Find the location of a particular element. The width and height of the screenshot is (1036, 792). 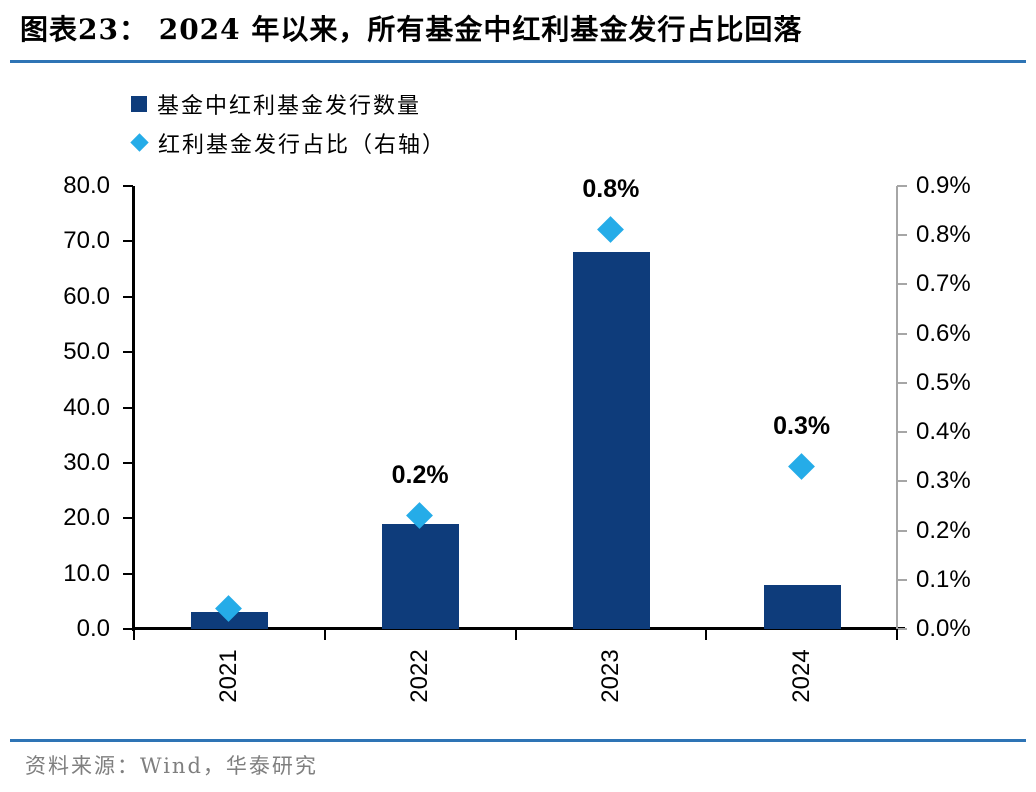

left-axis-tick-label: 80.0 is located at coordinates (86, 185).